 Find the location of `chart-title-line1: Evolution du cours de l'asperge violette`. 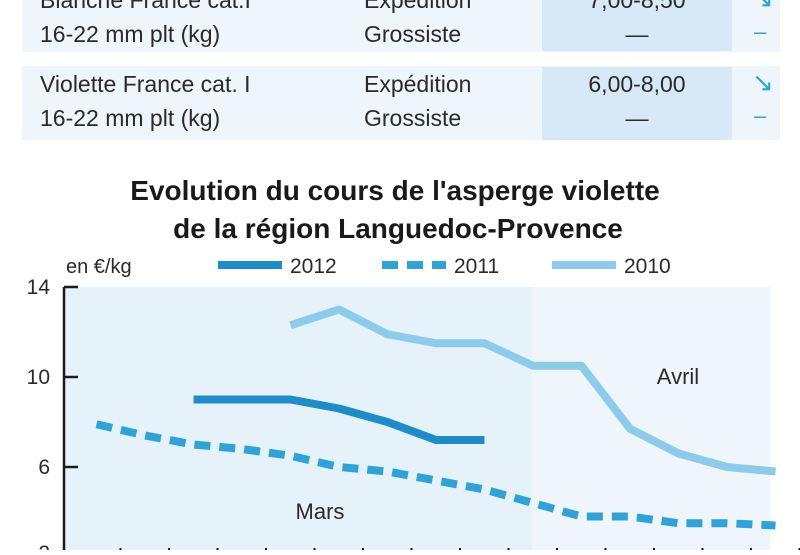

chart-title-line1: Evolution du cours de l'asperge violette is located at coordinates (394, 190).